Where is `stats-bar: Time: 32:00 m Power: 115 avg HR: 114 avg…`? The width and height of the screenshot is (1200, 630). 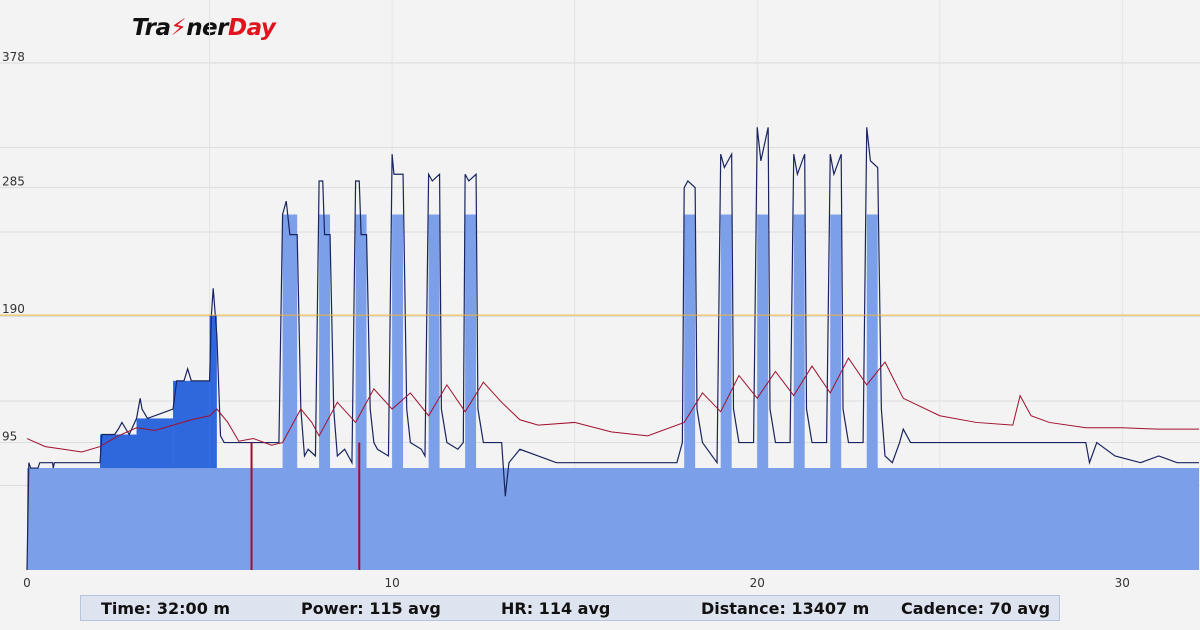
stats-bar: Time: 32:00 m Power: 115 avg HR: 114 avg… is located at coordinates (570, 608).